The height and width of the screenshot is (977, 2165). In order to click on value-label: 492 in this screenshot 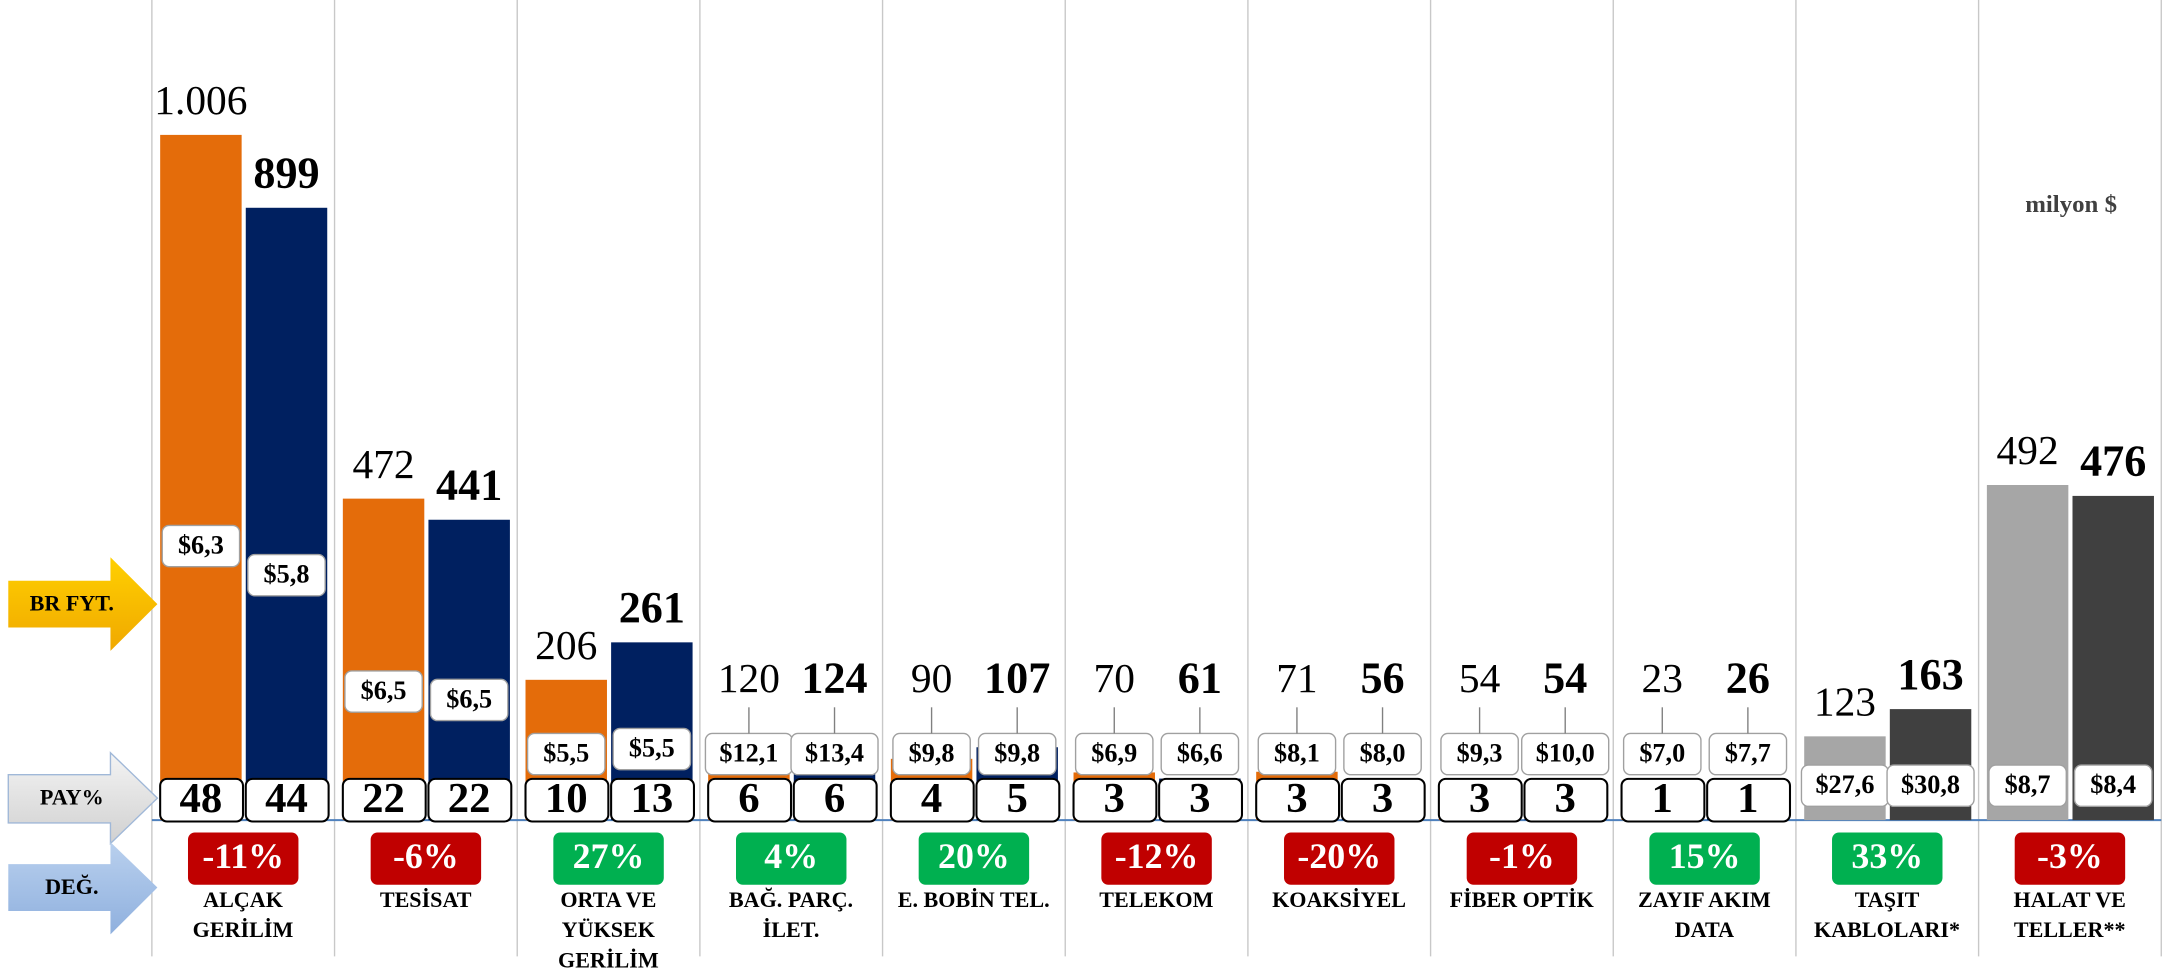, I will do `click(2028, 450)`.